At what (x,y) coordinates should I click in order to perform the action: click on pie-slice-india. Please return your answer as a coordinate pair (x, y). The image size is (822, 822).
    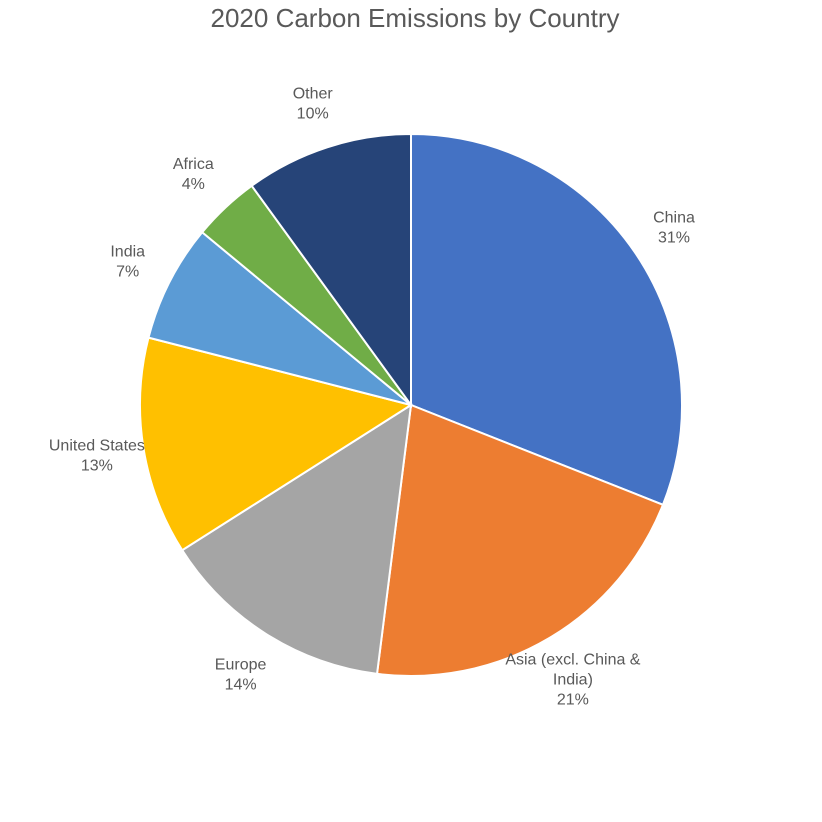
    Looking at the image, I should click on (279, 318).